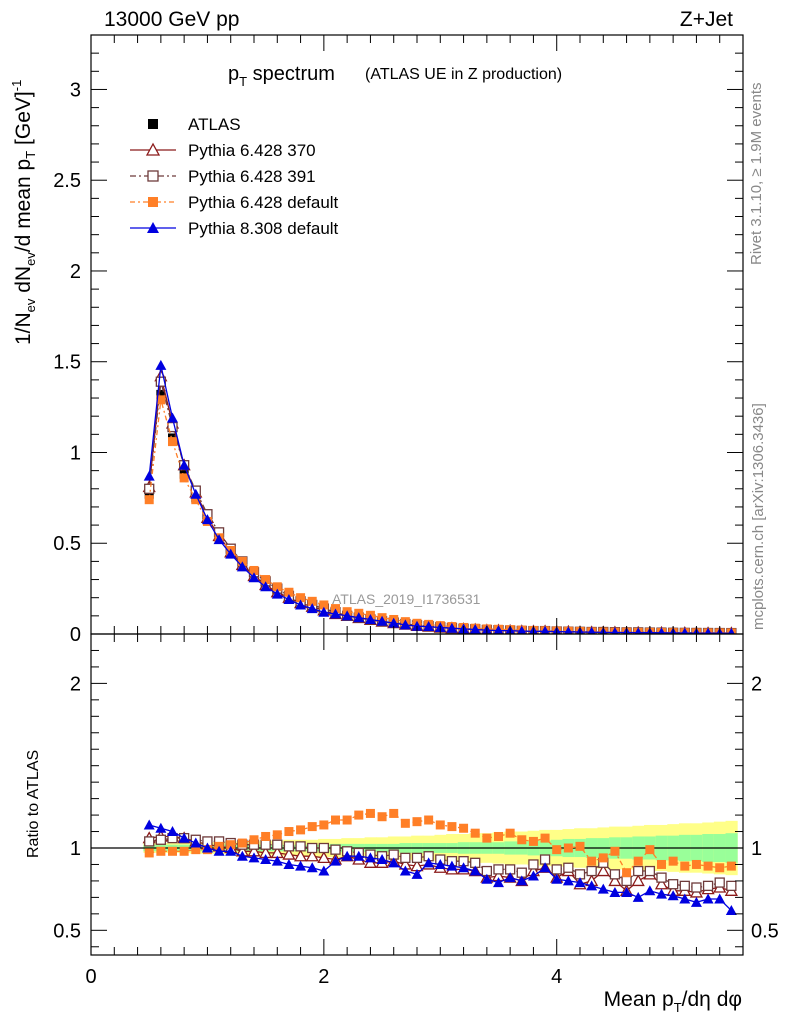 The height and width of the screenshot is (1024, 786). What do you see at coordinates (234, 228) in the screenshot?
I see `legend-item-pythia-8-308-default: Pythia 8.308 default` at bounding box center [234, 228].